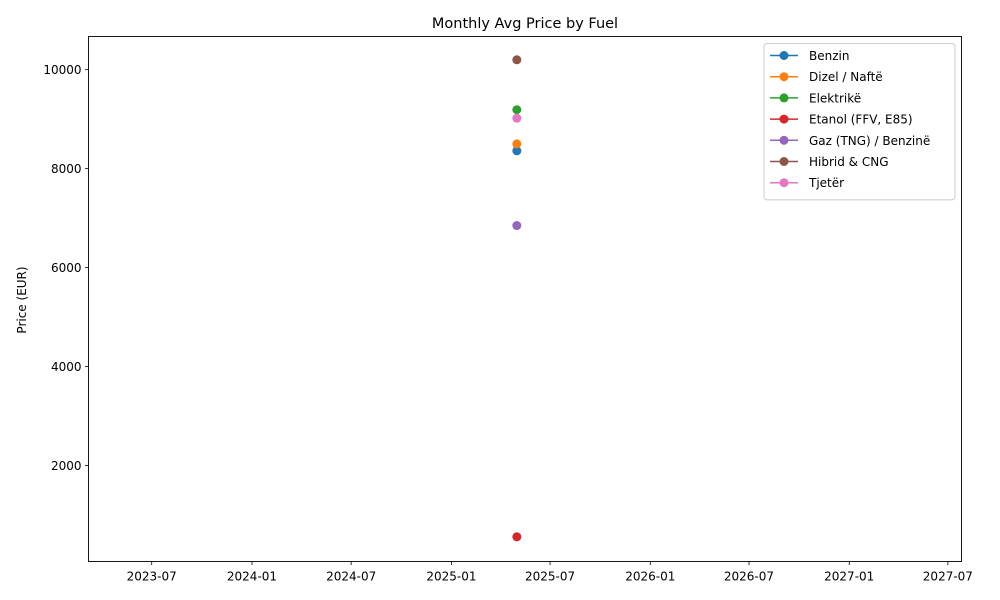 Image resolution: width=1000 pixels, height=600 pixels. I want to click on y-tick-label: 10000, so click(62, 70).